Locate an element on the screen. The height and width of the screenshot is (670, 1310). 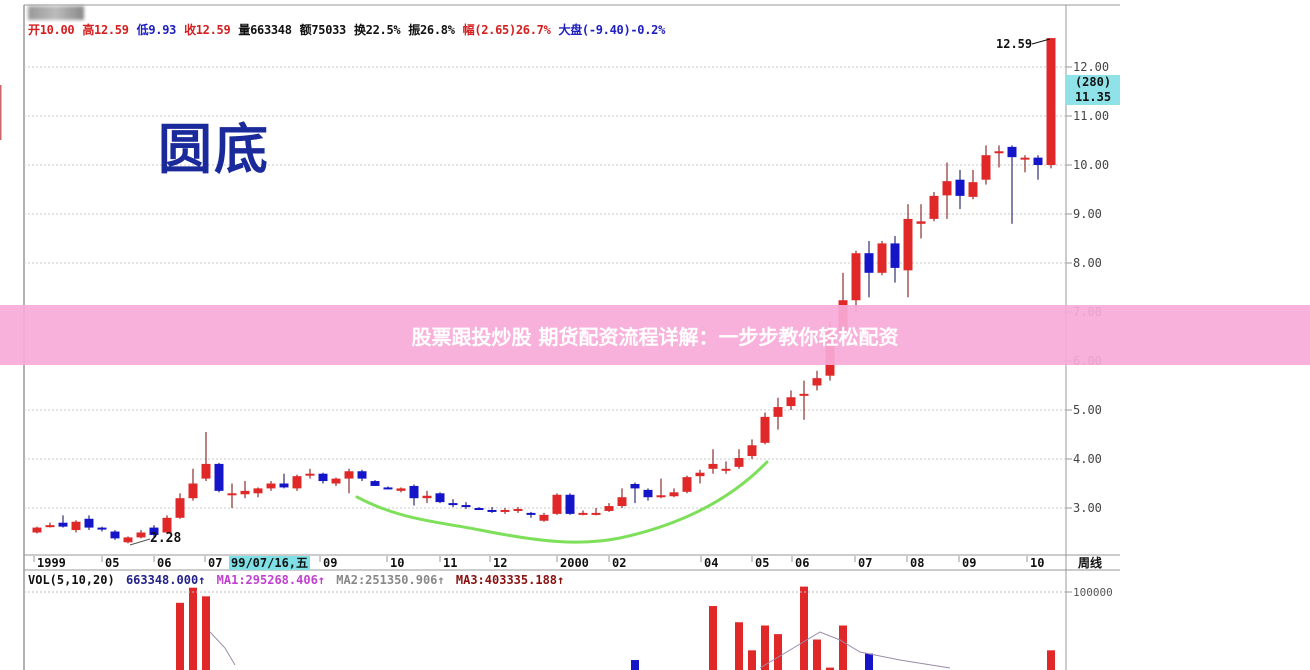
cursor-price-label: (280) 11.35 is located at coordinates (1093, 90).